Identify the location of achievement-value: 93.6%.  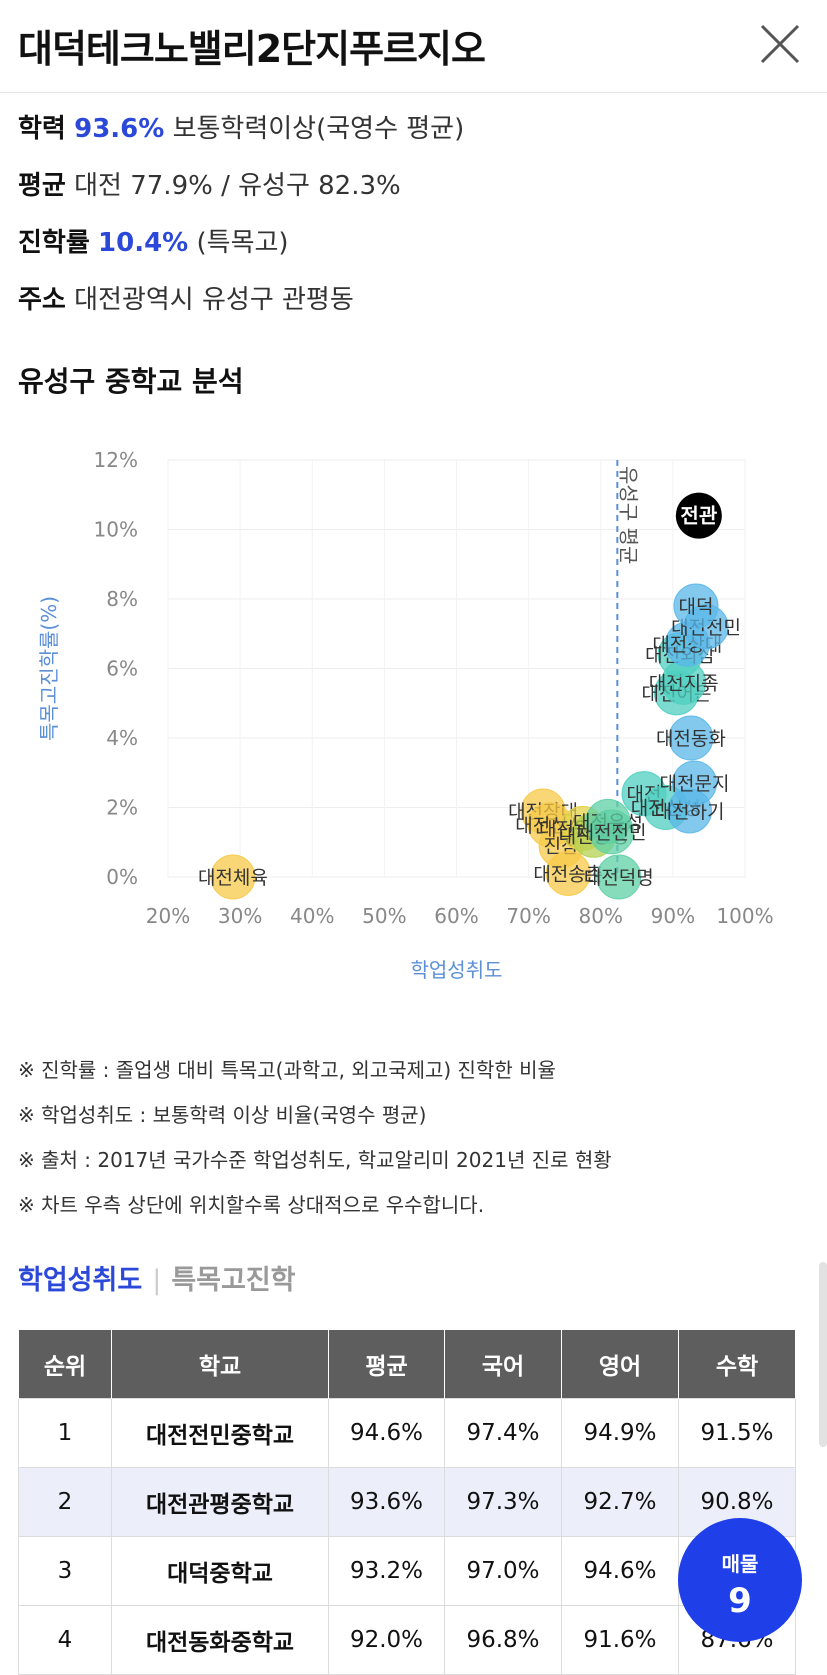
(119, 129).